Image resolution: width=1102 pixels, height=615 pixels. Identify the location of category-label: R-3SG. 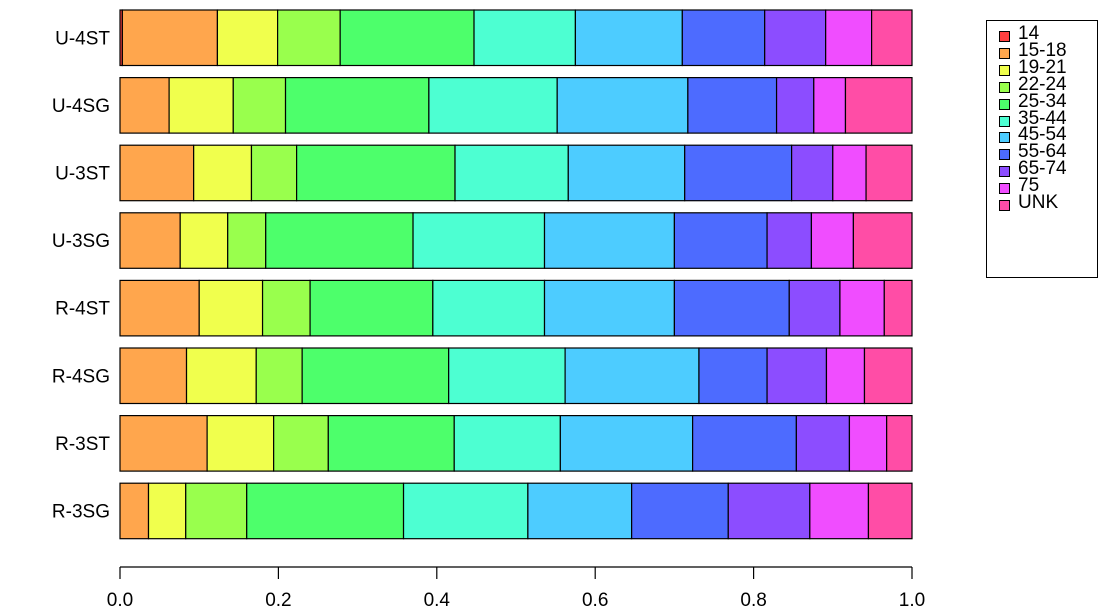
(81, 511).